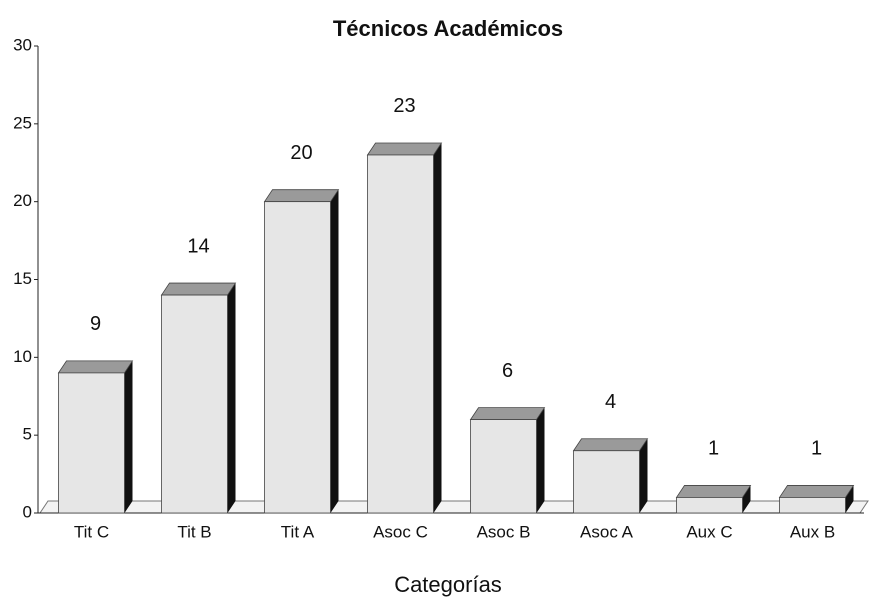  What do you see at coordinates (812, 531) in the screenshot?
I see `x-tick-label: Aux B` at bounding box center [812, 531].